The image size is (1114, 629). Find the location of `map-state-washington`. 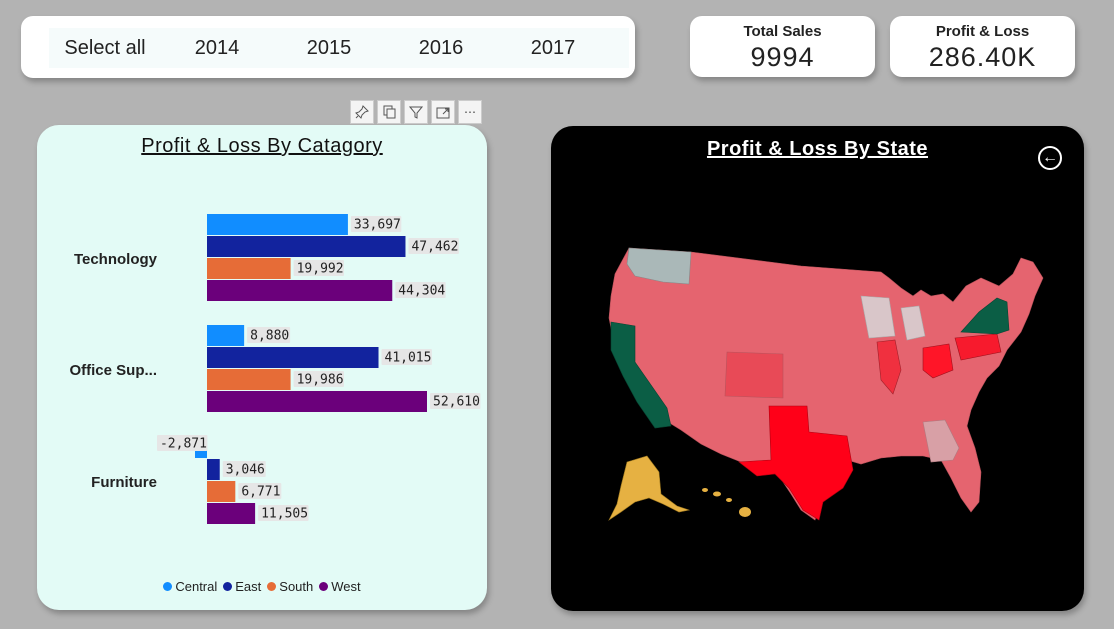

map-state-washington is located at coordinates (659, 266).